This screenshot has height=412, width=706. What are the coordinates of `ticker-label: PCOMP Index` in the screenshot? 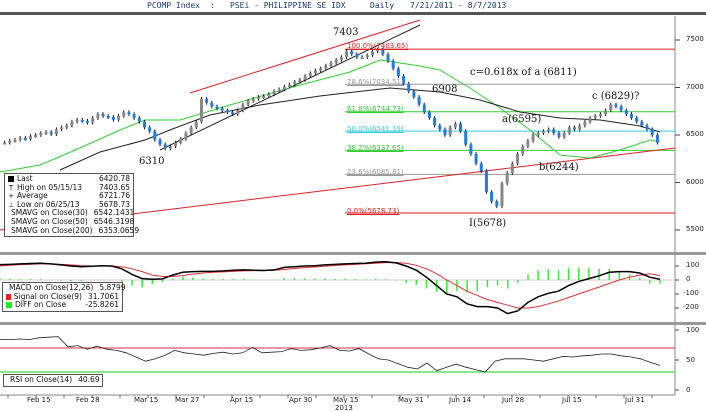 It's located at (173, 5).